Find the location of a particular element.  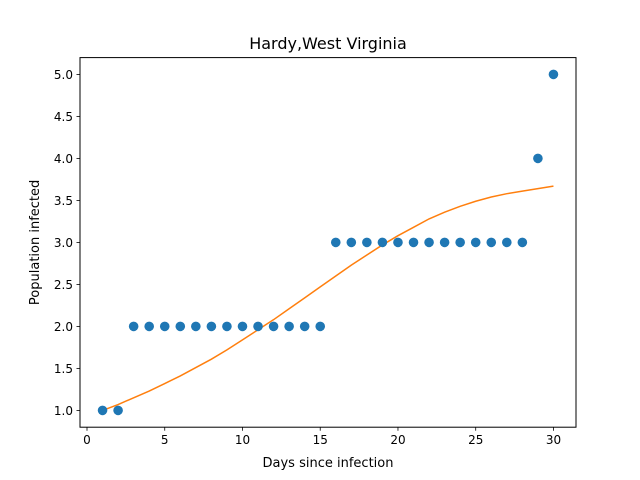

x-tick-label: 10 is located at coordinates (242, 440).